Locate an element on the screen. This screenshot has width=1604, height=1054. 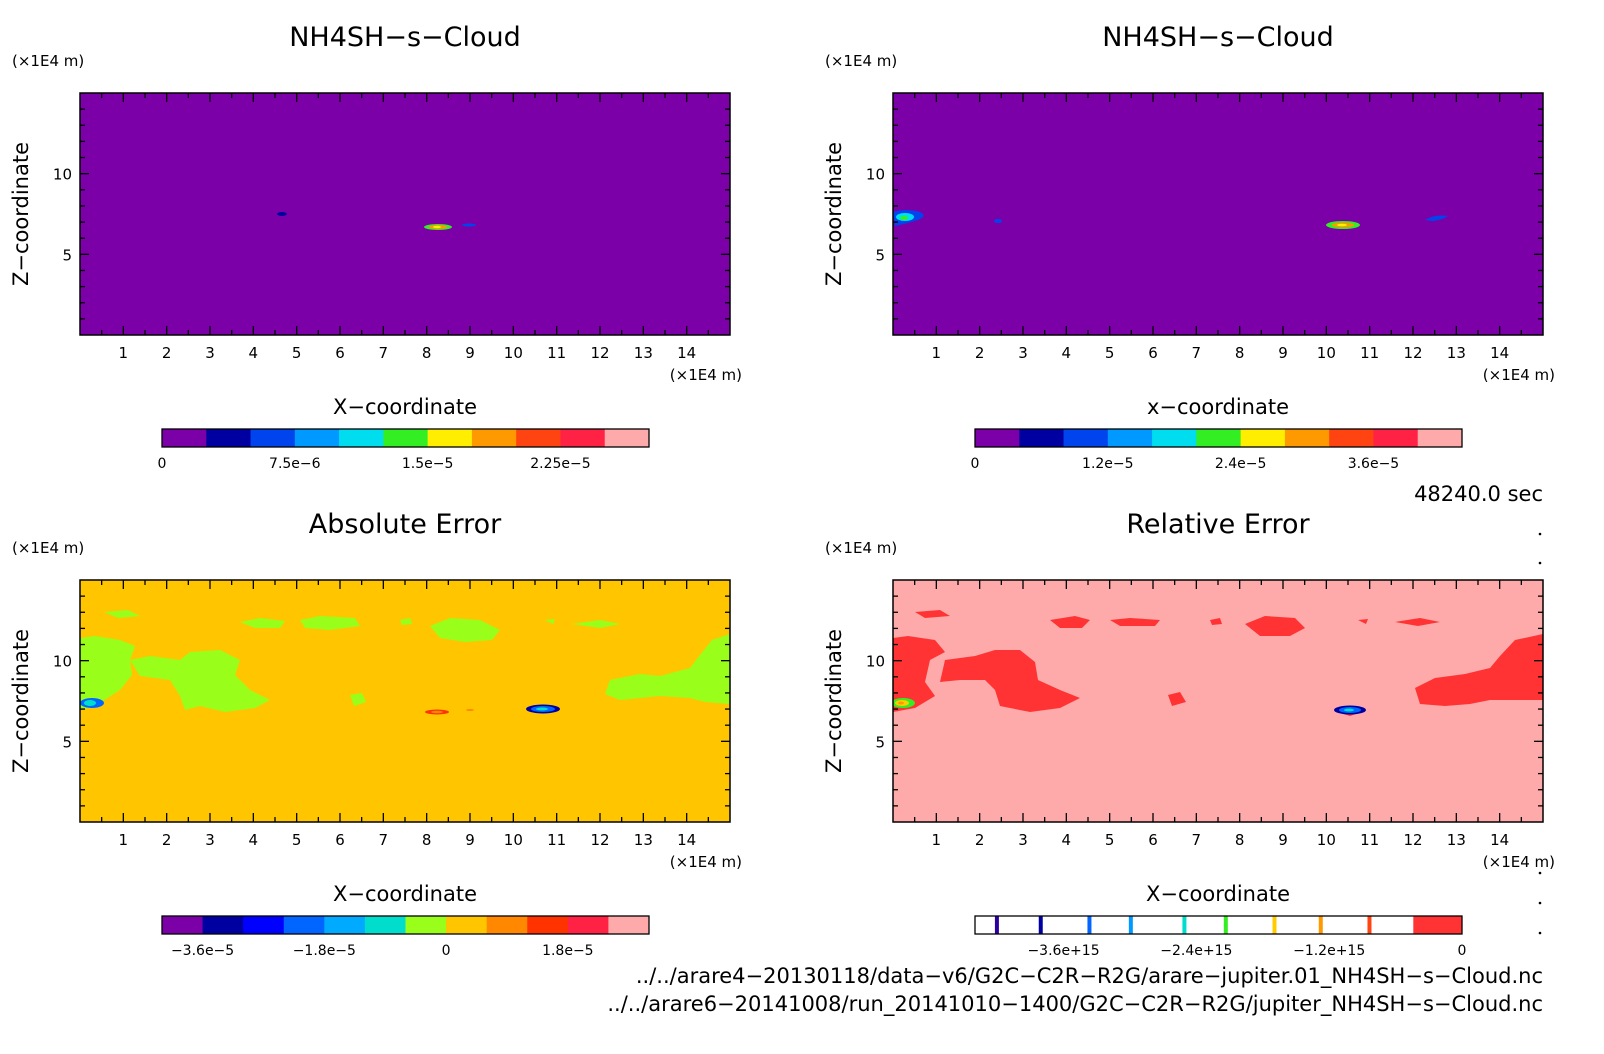
x-tick-label: 2 is located at coordinates (980, 840).